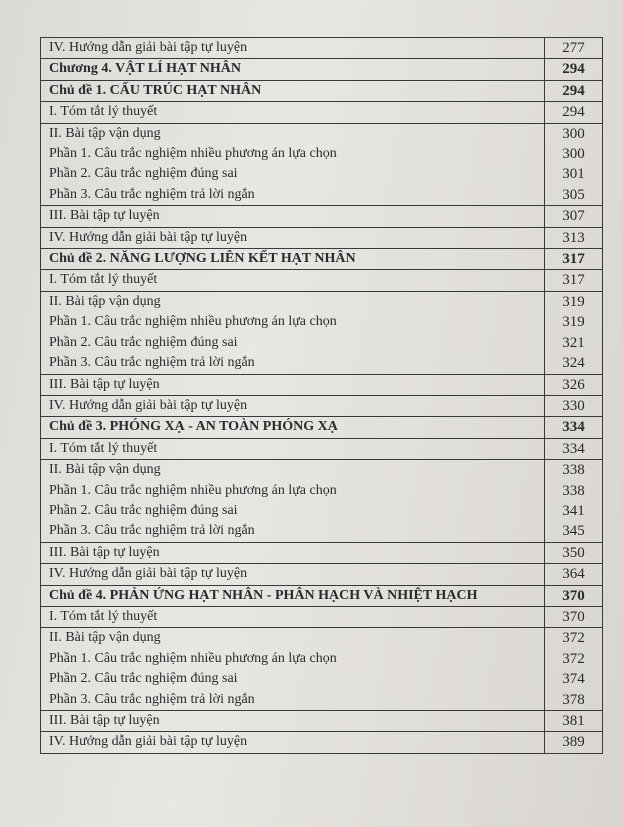 This screenshot has height=827, width=623. Describe the element at coordinates (322, 174) in the screenshot. I see `toc-row: Phần 2. Câu trắc nghiệm đúng sai 301` at that location.